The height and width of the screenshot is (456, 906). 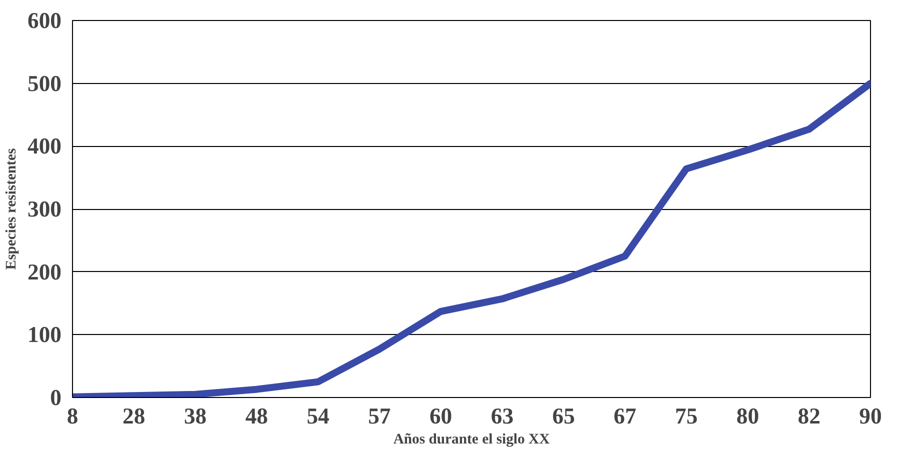 What do you see at coordinates (195, 416) in the screenshot?
I see `x-tick-label: 38` at bounding box center [195, 416].